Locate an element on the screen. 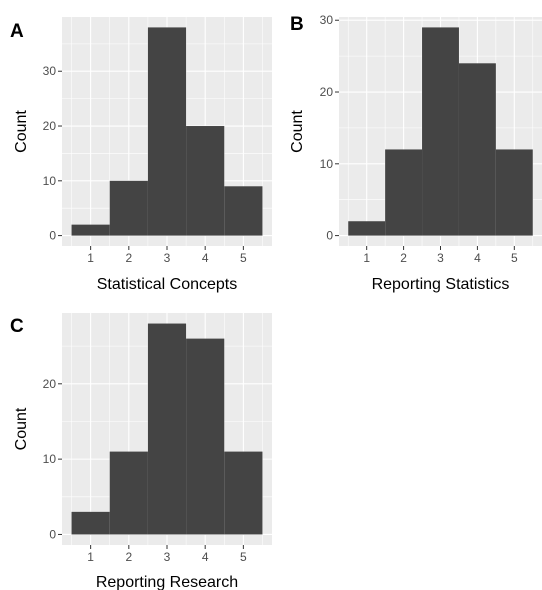 Image resolution: width=542 pixels, height=590 pixels. x-axis-title: Reporting Statistics is located at coordinates (441, 284).